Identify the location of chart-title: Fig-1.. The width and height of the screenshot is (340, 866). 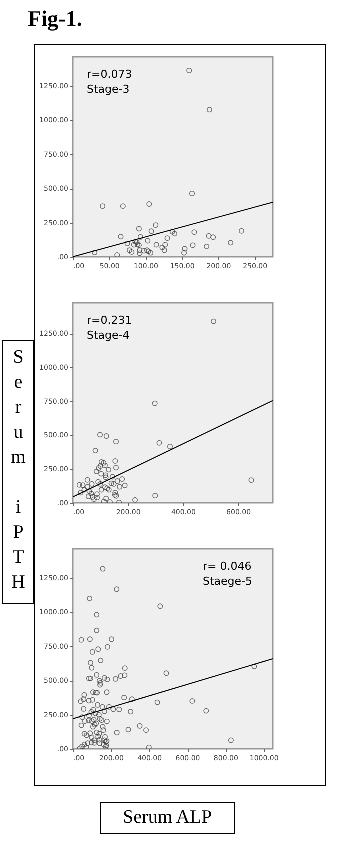
(55, 19).